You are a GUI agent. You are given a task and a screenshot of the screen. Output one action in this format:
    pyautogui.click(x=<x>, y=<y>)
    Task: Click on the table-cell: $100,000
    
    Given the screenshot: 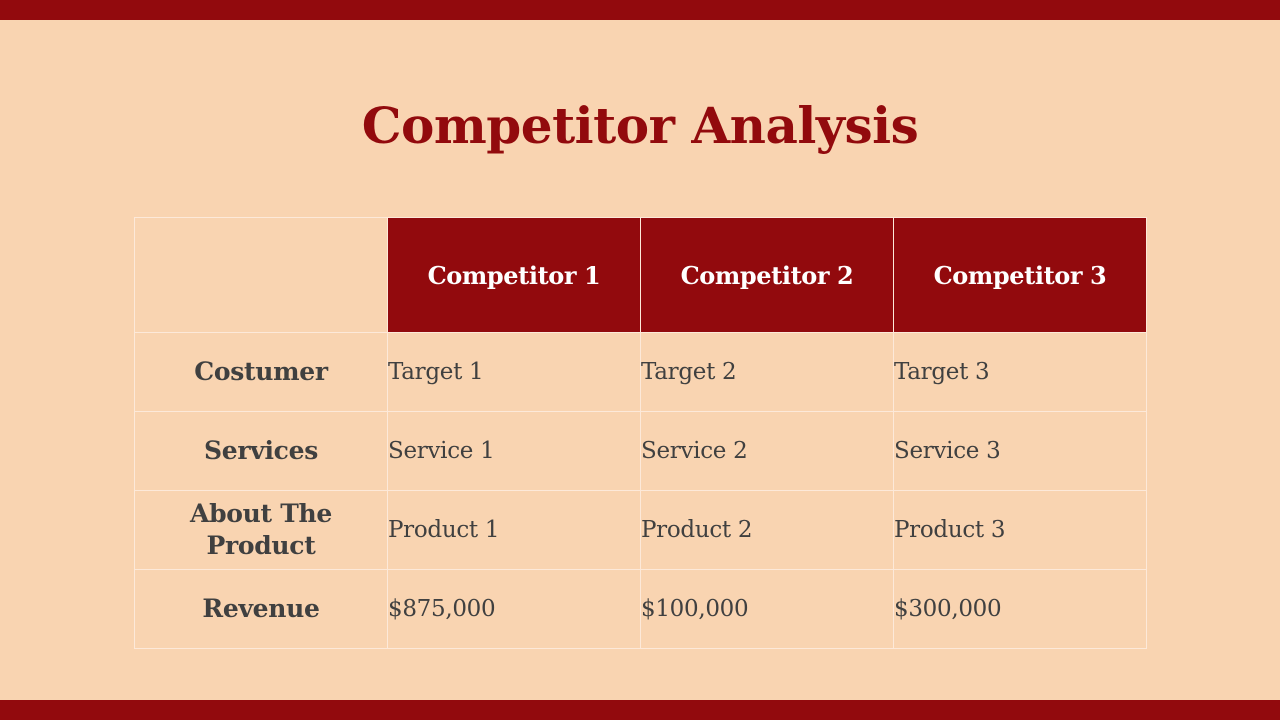 What is the action you would take?
    pyautogui.click(x=767, y=609)
    